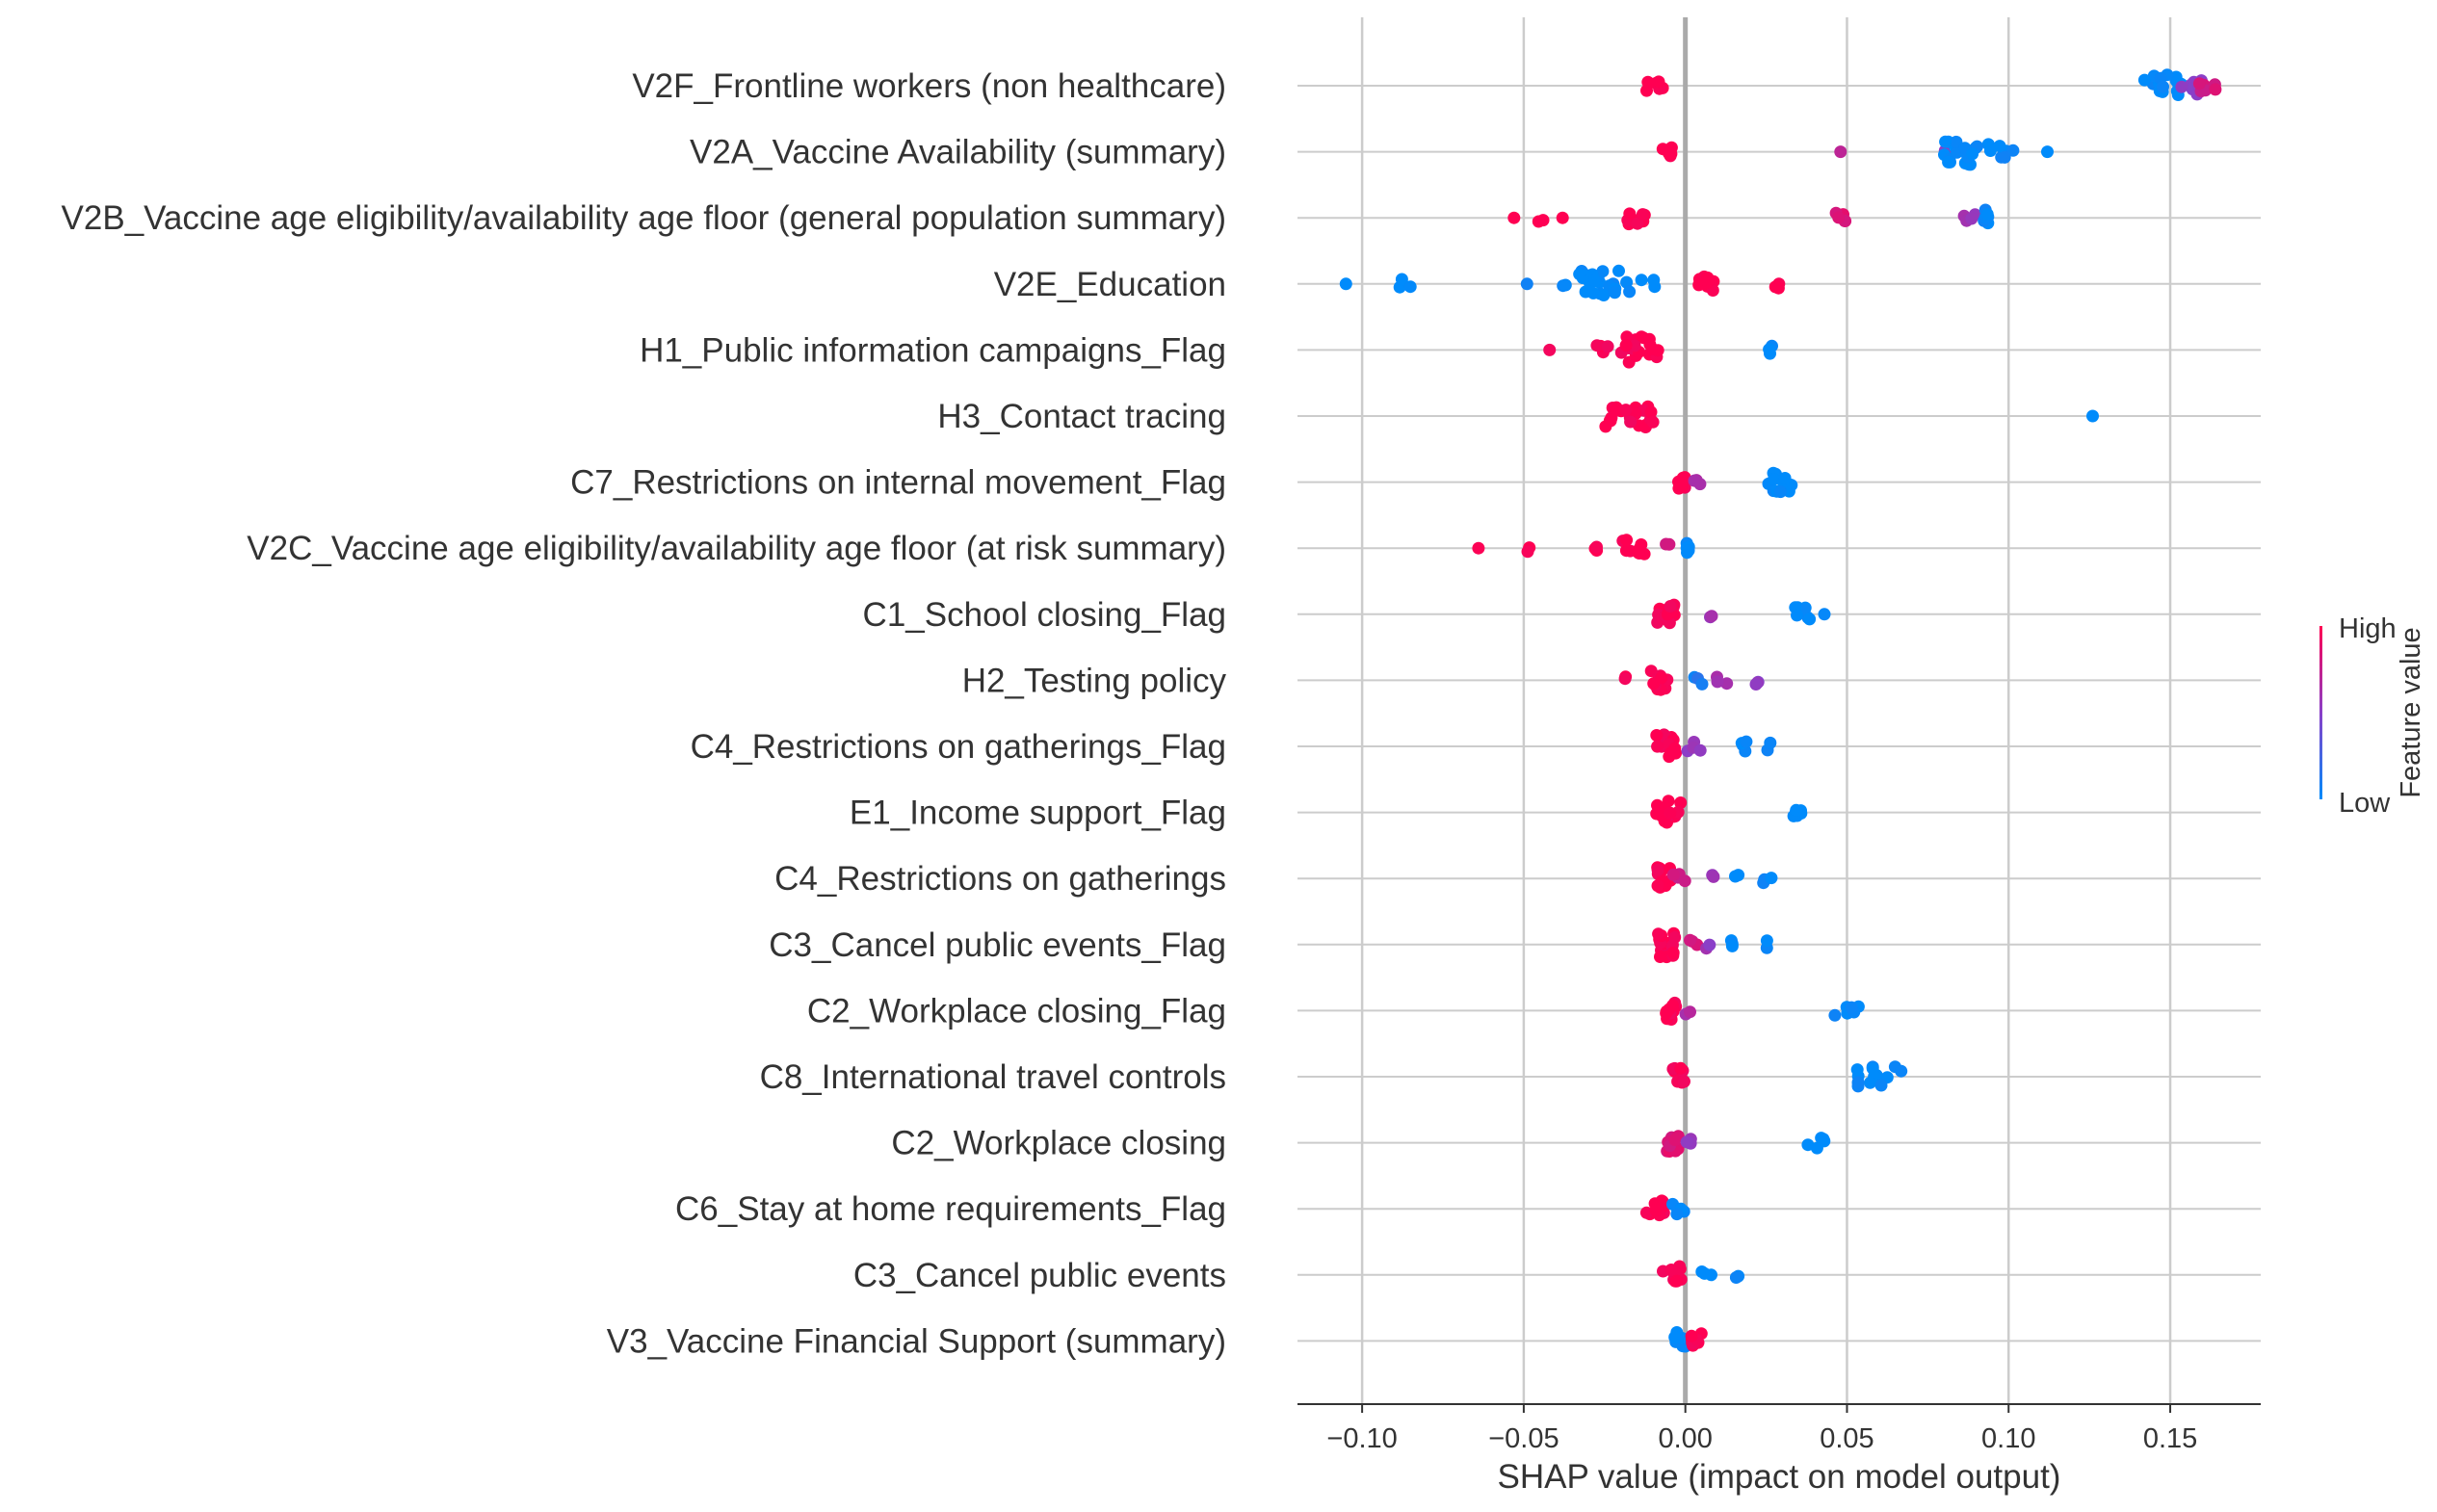 The image size is (2437, 1512). I want to click on feature-label: V2E_Education, so click(1110, 284).